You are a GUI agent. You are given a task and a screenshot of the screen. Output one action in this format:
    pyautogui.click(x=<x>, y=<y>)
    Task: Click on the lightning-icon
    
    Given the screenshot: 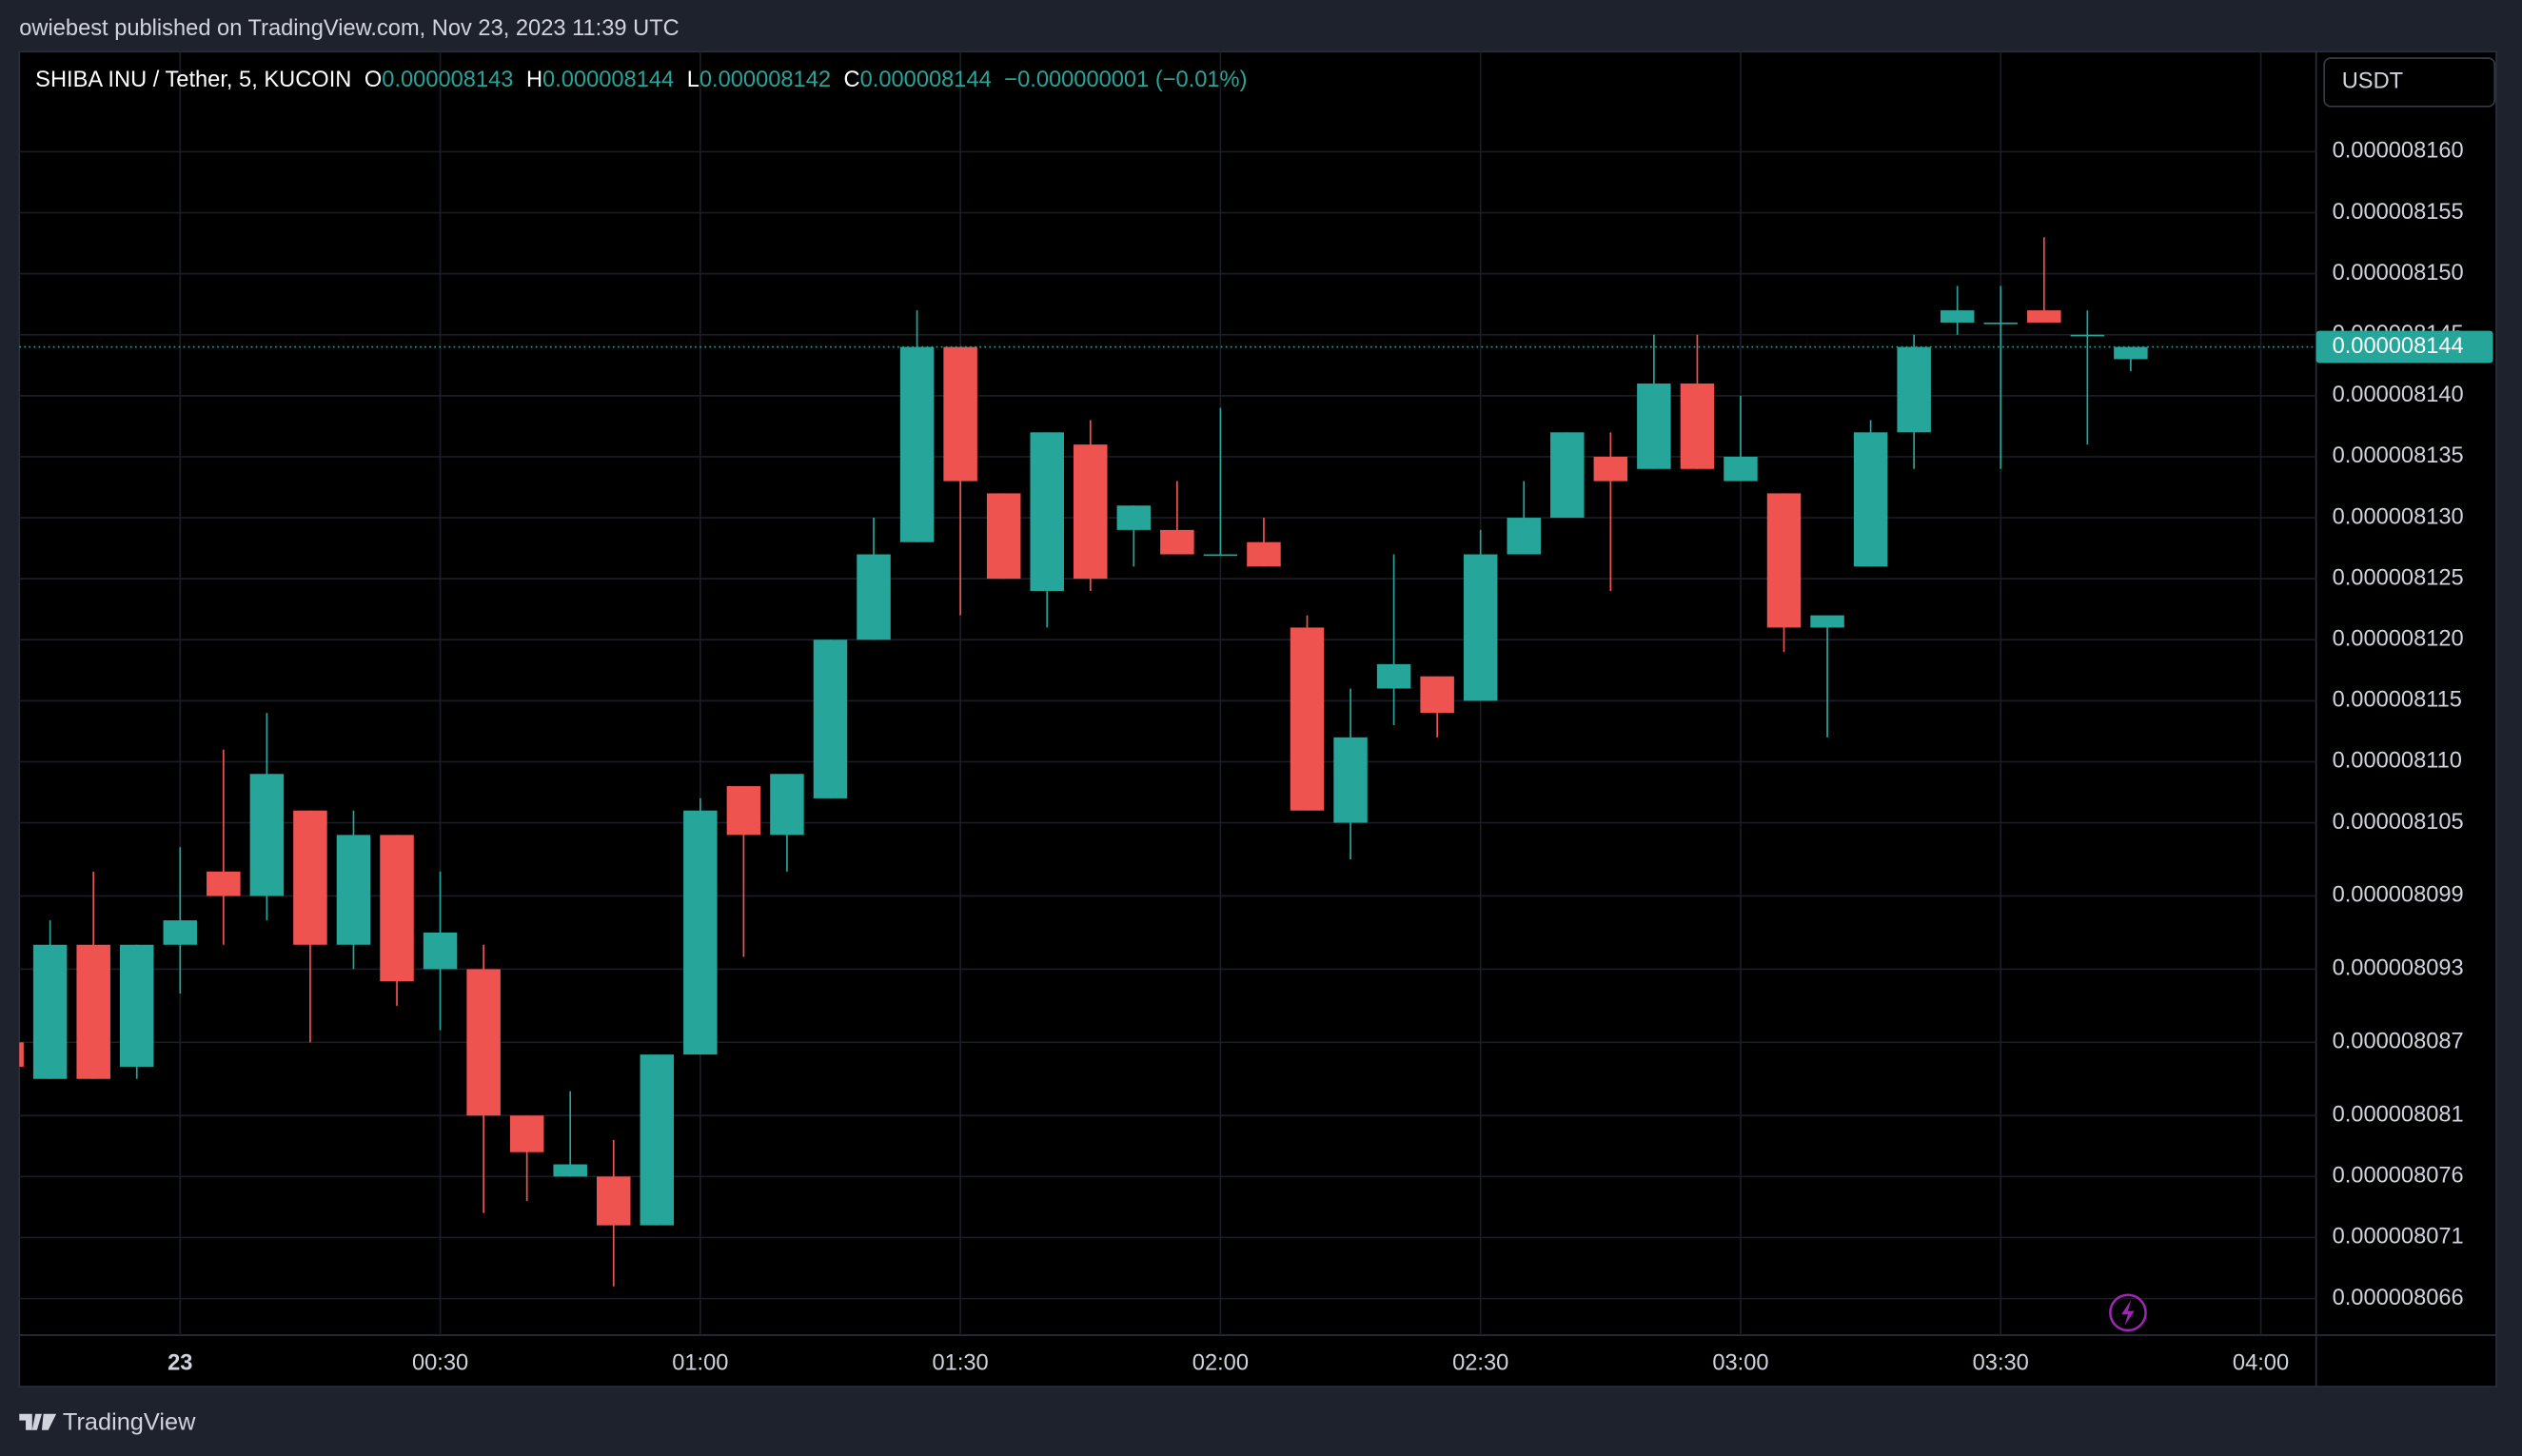 What is the action you would take?
    pyautogui.click(x=2128, y=1312)
    